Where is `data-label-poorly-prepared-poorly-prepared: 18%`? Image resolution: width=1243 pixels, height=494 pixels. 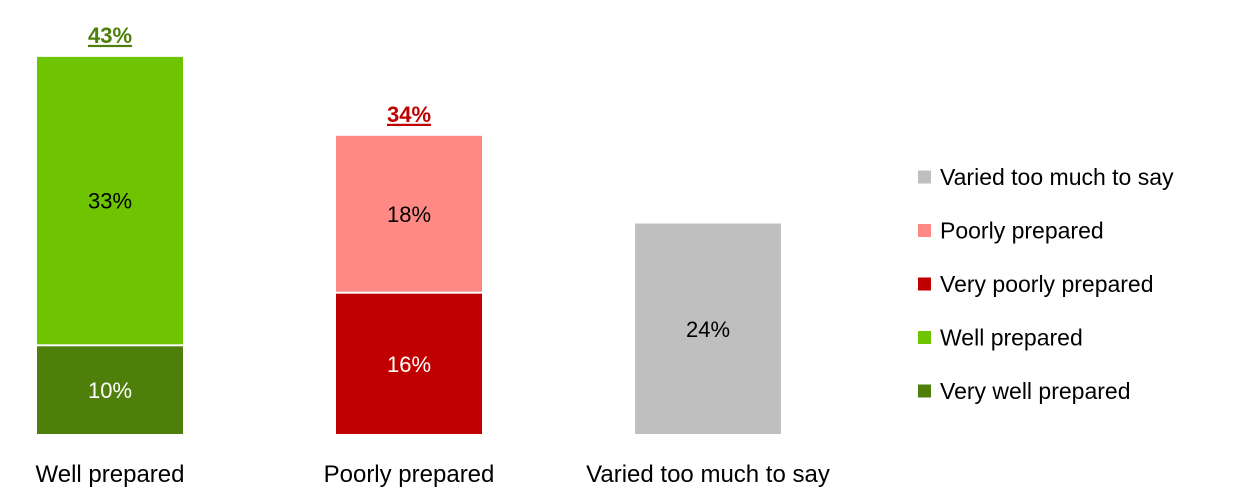 data-label-poorly-prepared-poorly-prepared: 18% is located at coordinates (409, 214).